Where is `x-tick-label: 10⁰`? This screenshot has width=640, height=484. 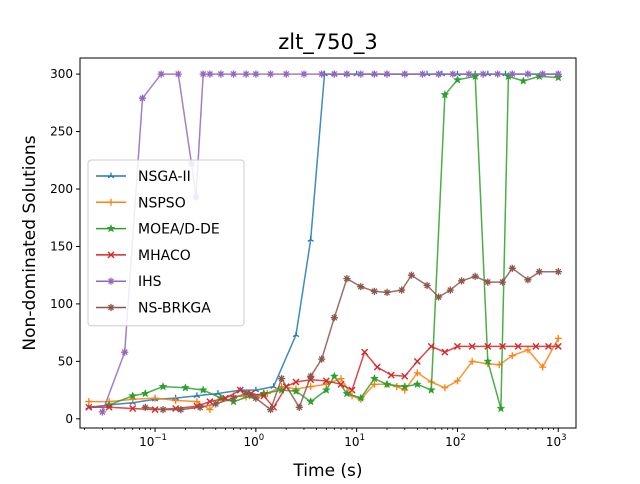 x-tick-label: 10⁰ is located at coordinates (254, 441).